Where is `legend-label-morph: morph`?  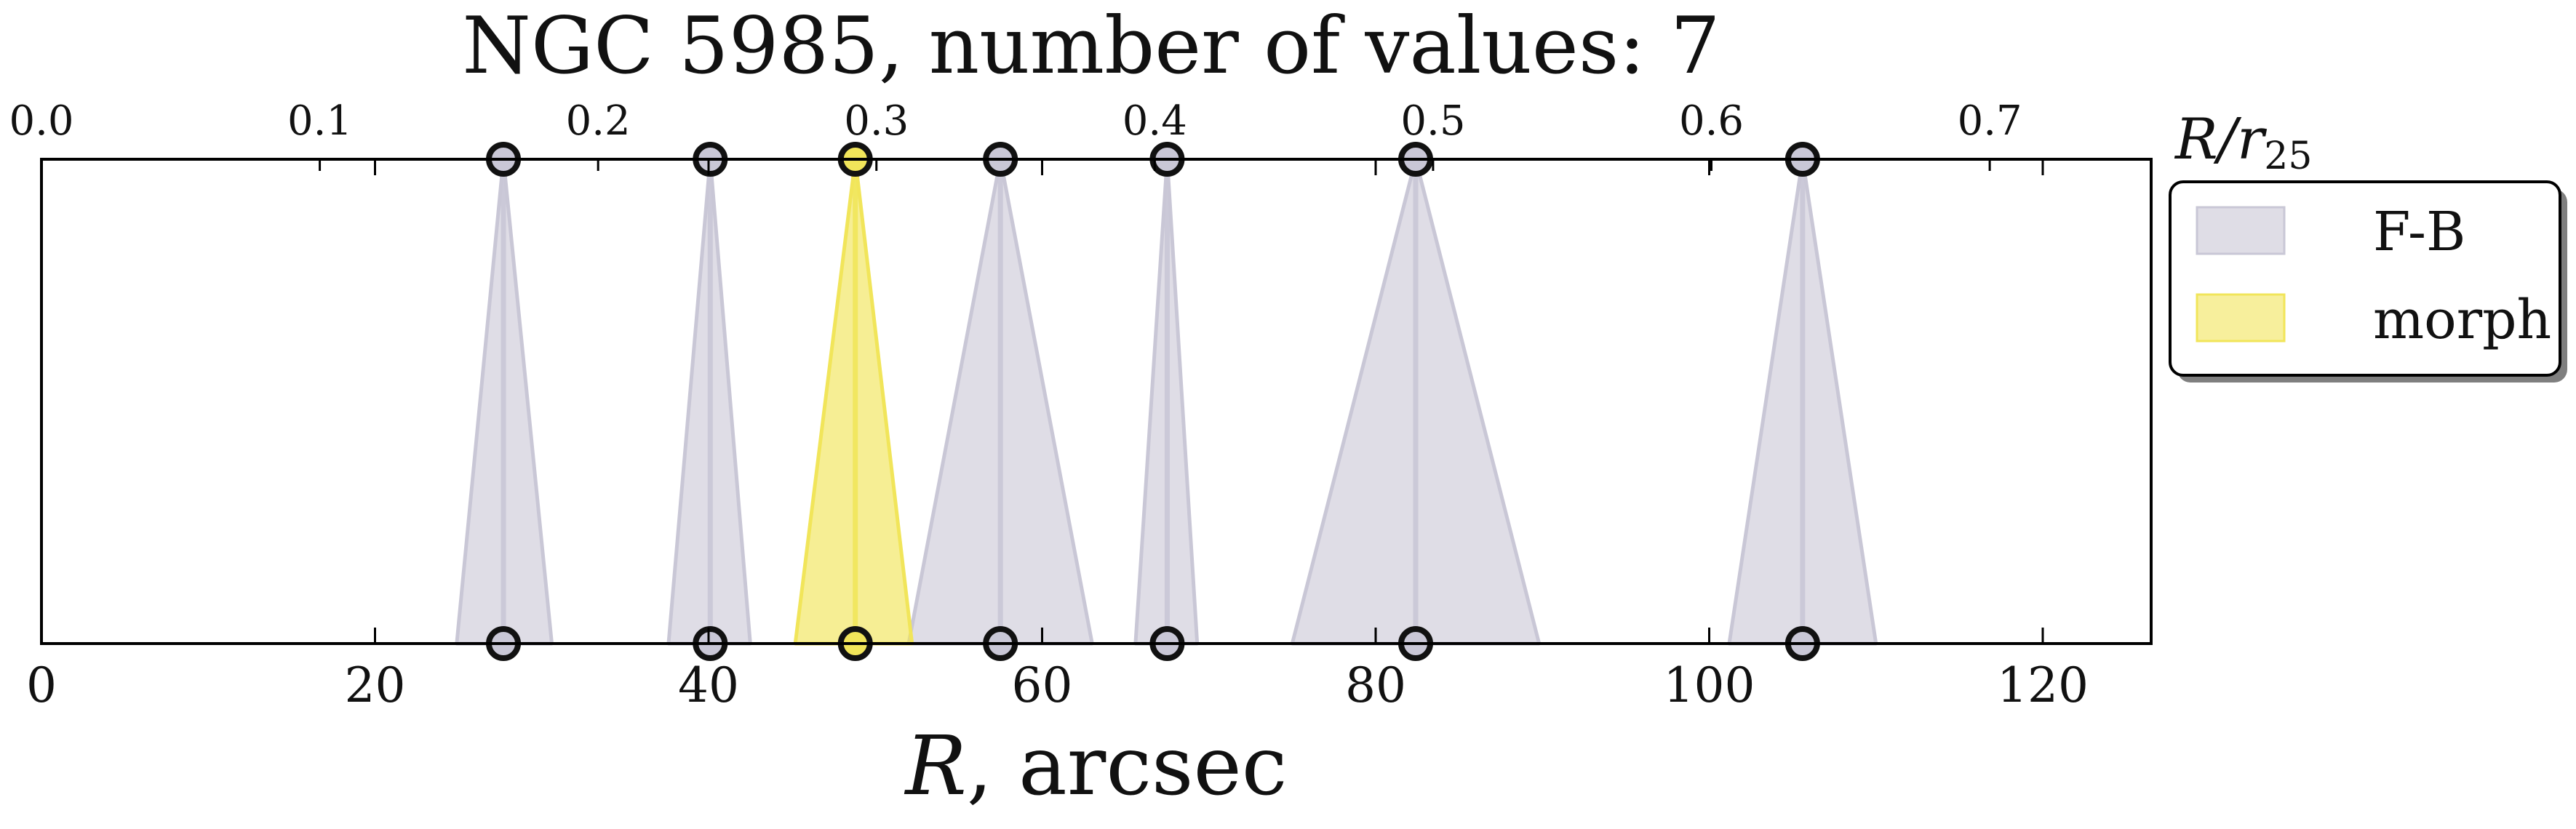
legend-label-morph: morph is located at coordinates (2462, 320).